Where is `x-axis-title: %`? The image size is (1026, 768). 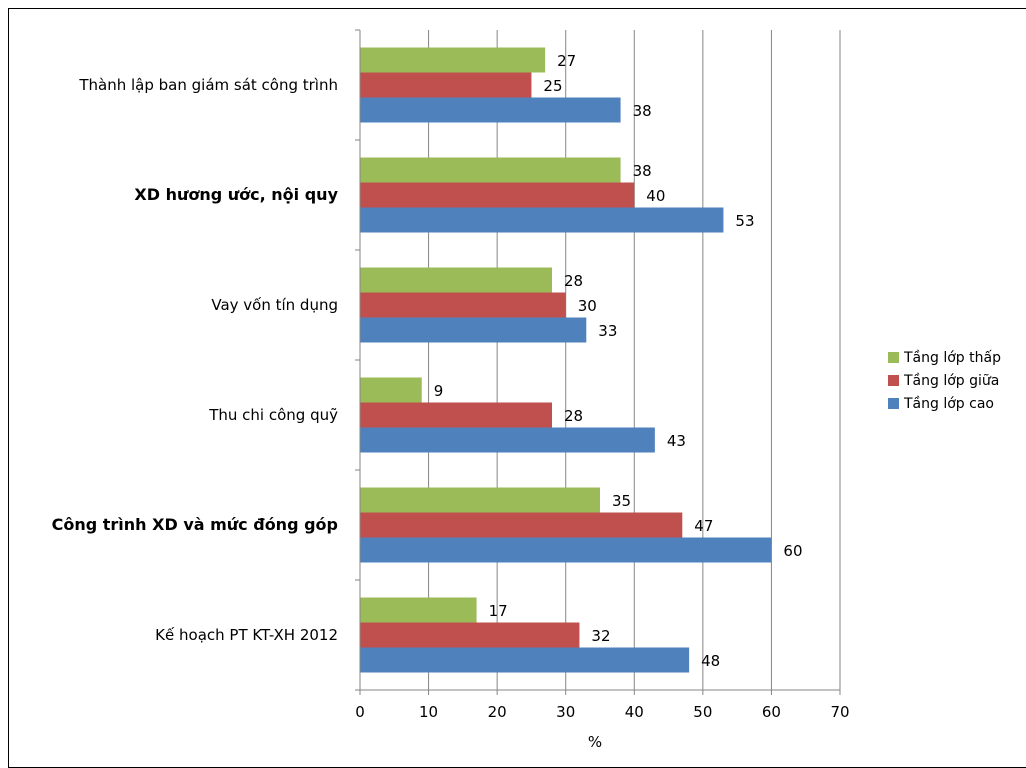 x-axis-title: % is located at coordinates (595, 741).